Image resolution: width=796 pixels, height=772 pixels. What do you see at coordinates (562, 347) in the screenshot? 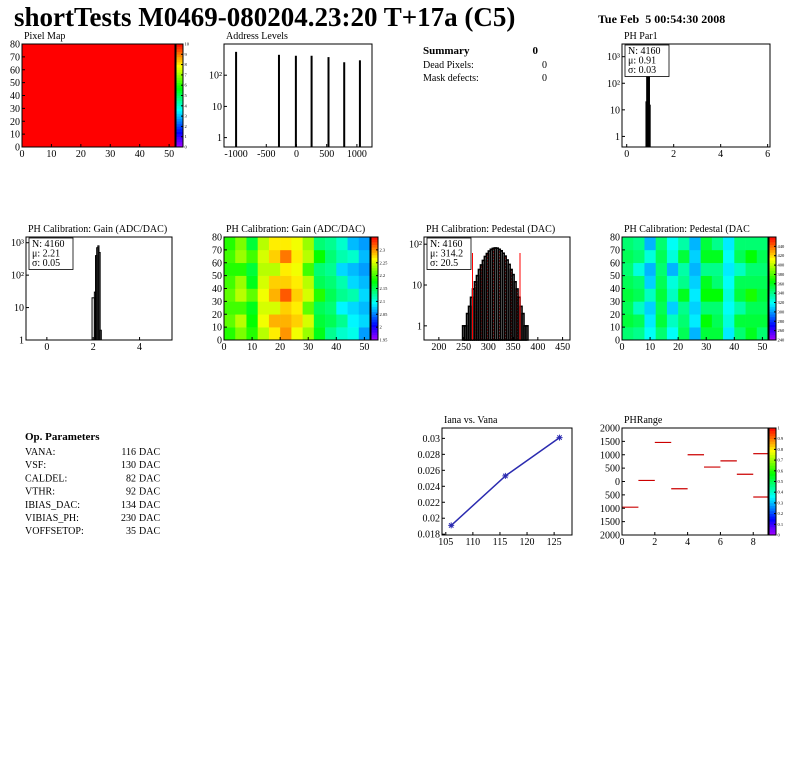
I see `x-tick-label: 450` at bounding box center [562, 347].